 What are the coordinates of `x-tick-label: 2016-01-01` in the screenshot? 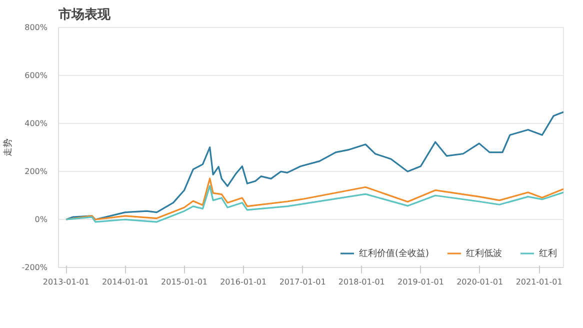 It's located at (243, 282).